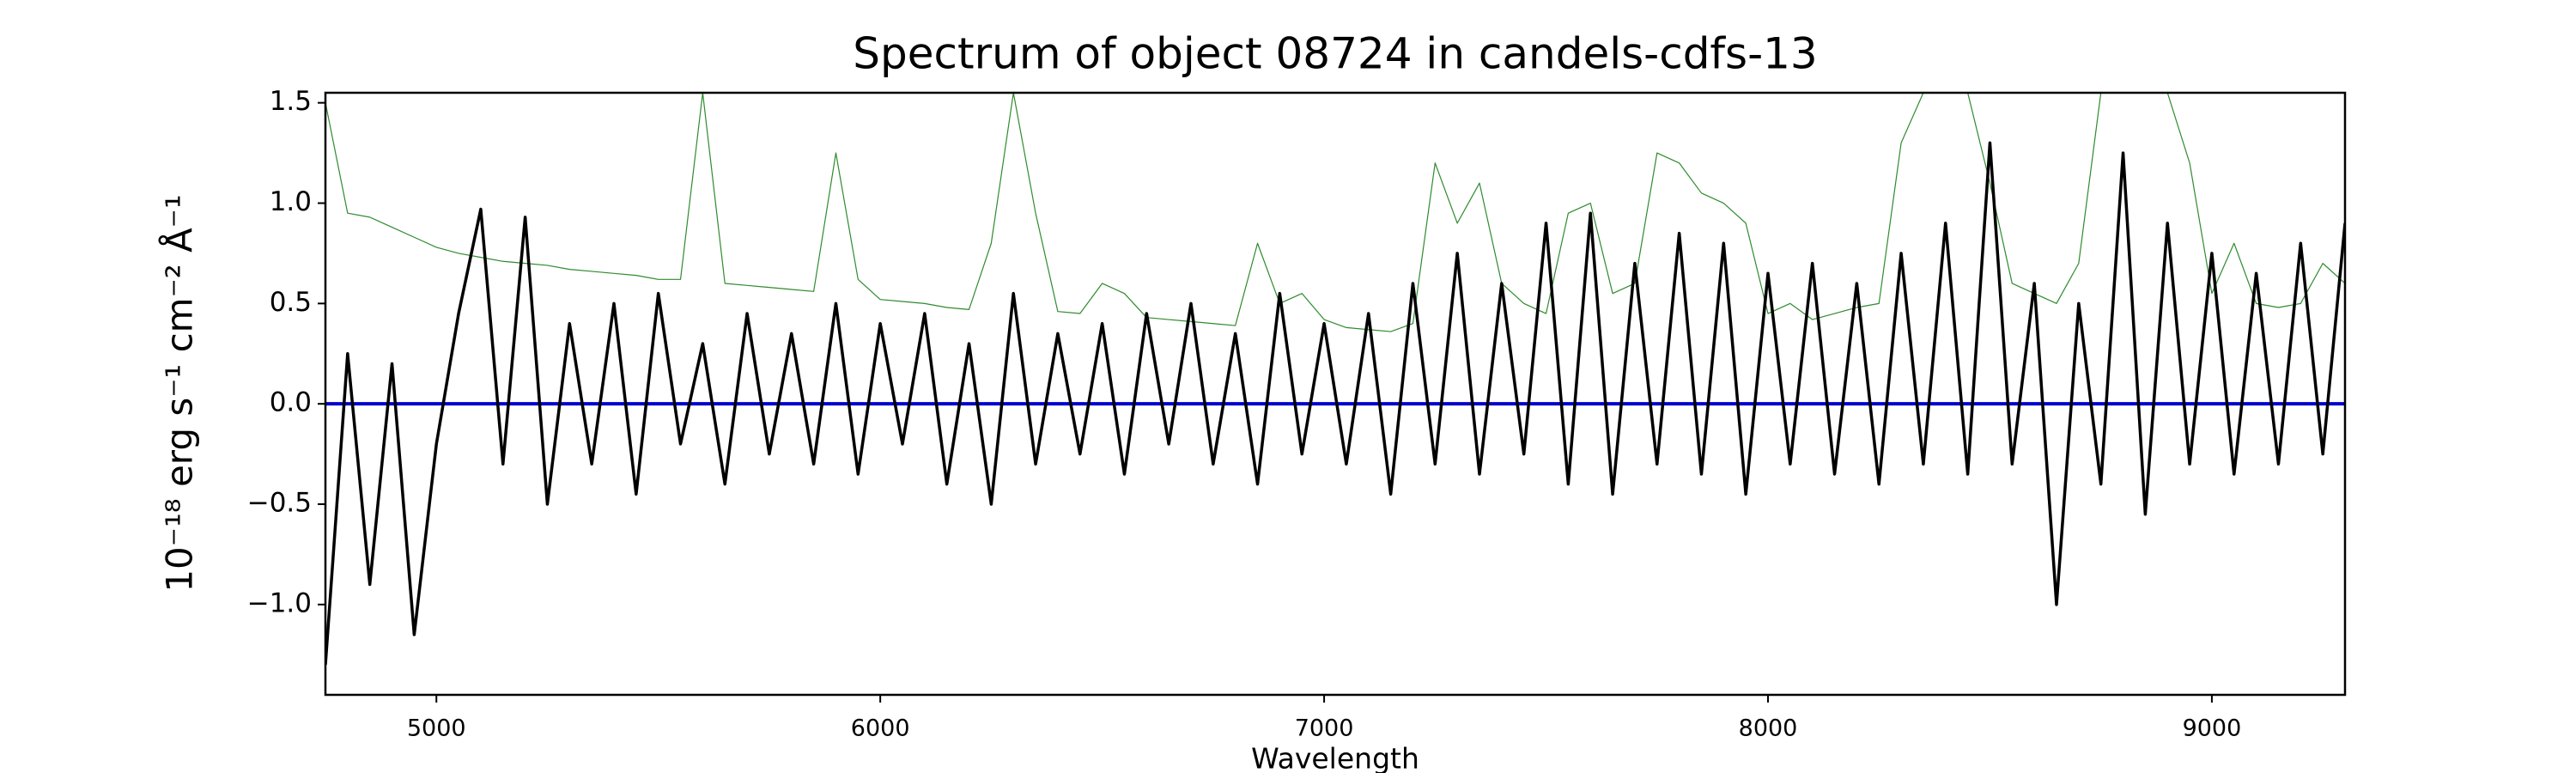 Image resolution: width=2576 pixels, height=773 pixels. Describe the element at coordinates (881, 728) in the screenshot. I see `x-tick-label: 6000` at that location.